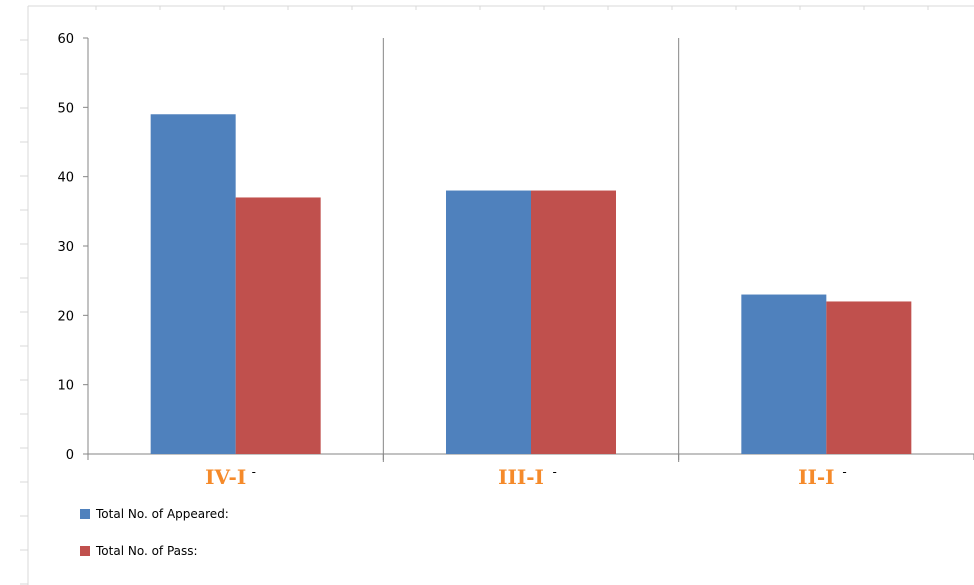  Describe the element at coordinates (65, 108) in the screenshot. I see `y-tick-label: 50` at that location.